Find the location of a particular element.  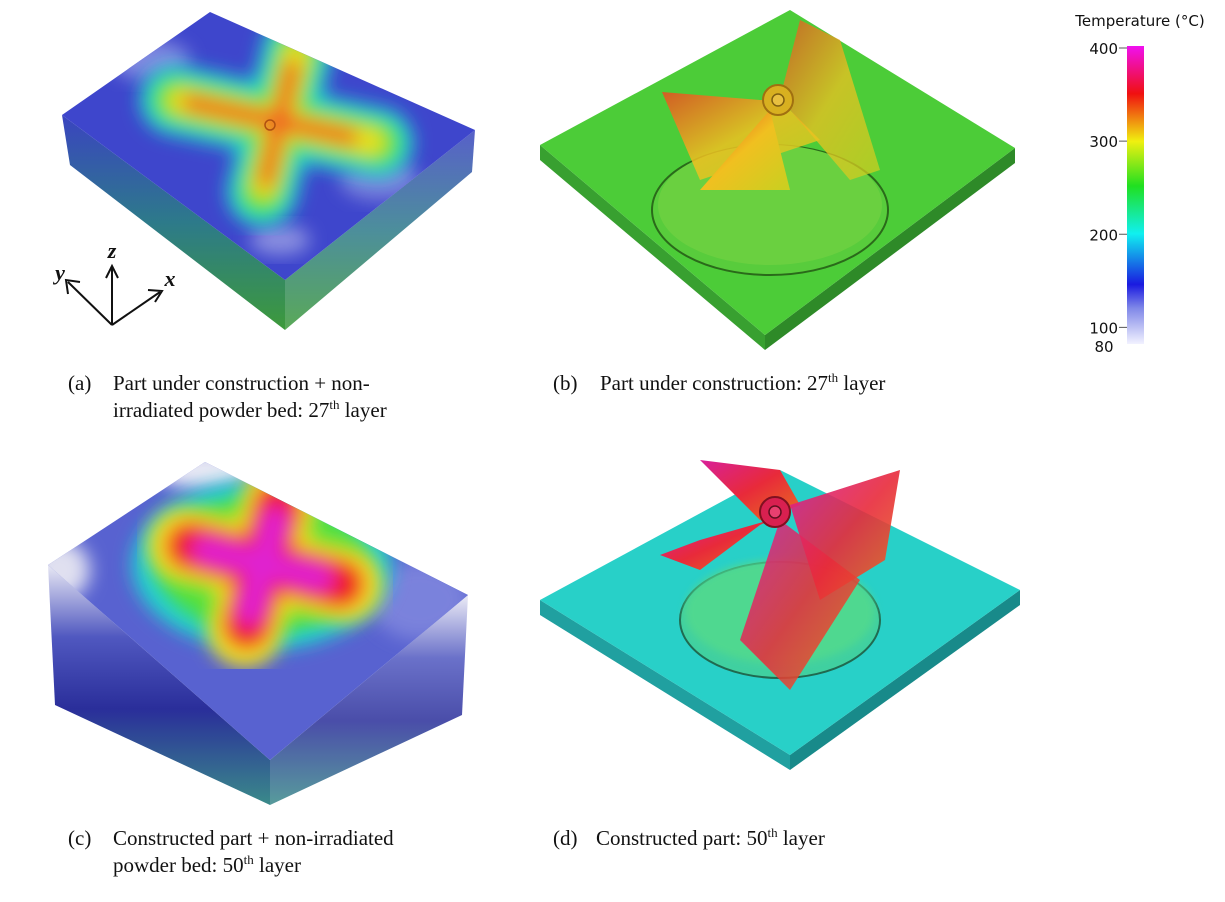

block-d is located at coordinates (780, 615).